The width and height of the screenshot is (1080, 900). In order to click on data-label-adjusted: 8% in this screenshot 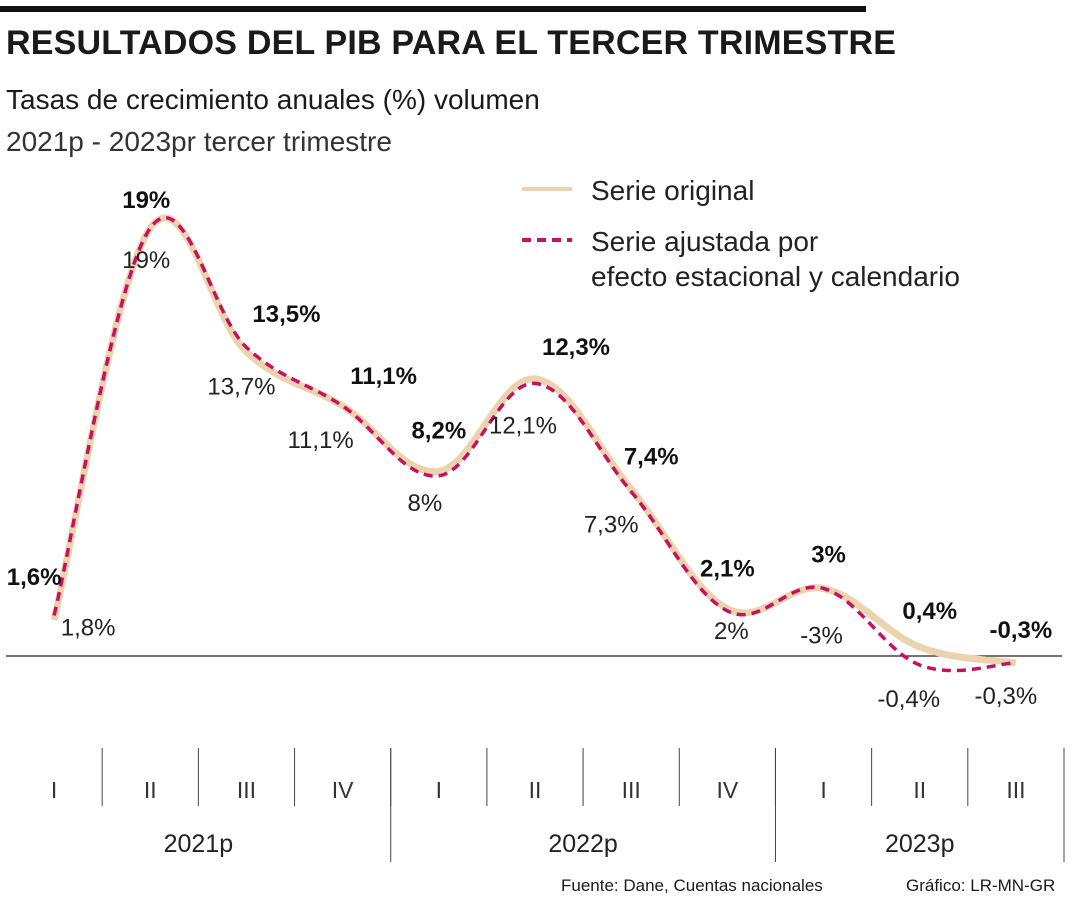, I will do `click(424, 503)`.